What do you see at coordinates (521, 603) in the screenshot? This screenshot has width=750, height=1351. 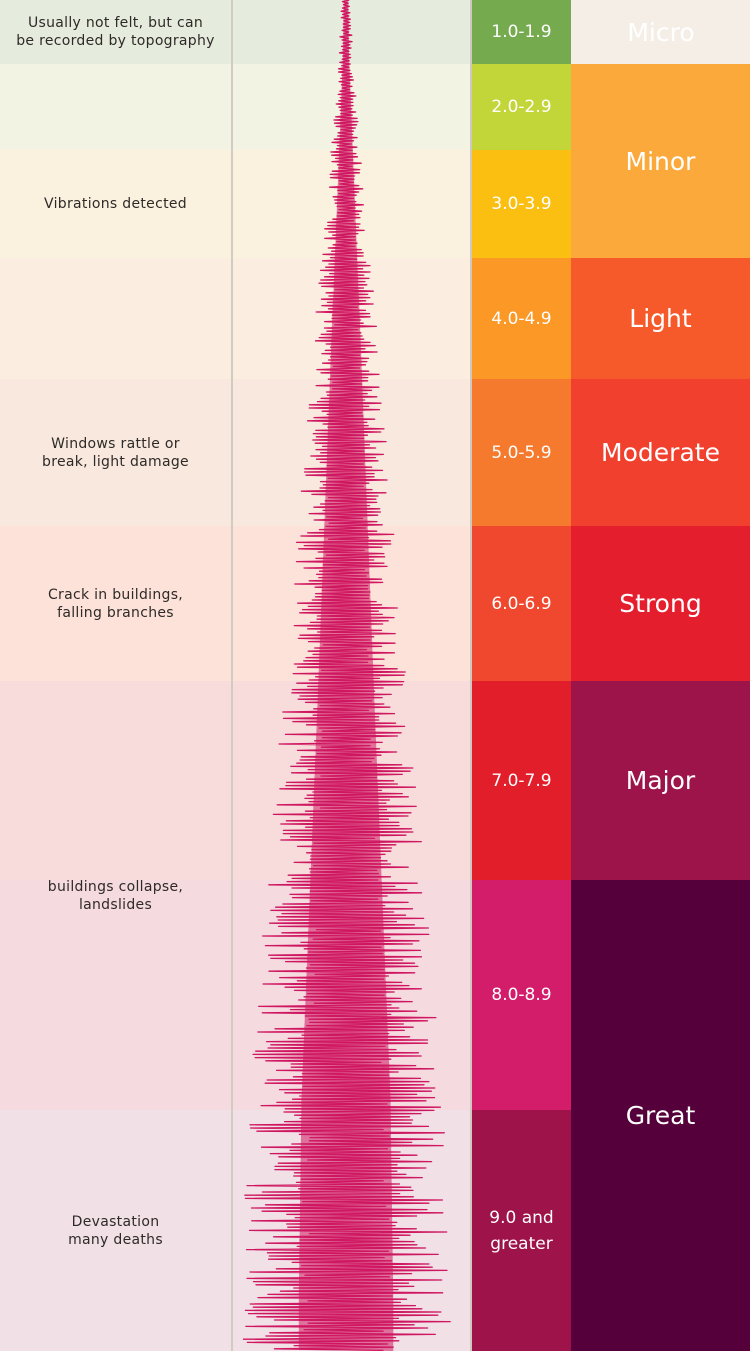 I see `magnitude-range: 6.0-6.9` at bounding box center [521, 603].